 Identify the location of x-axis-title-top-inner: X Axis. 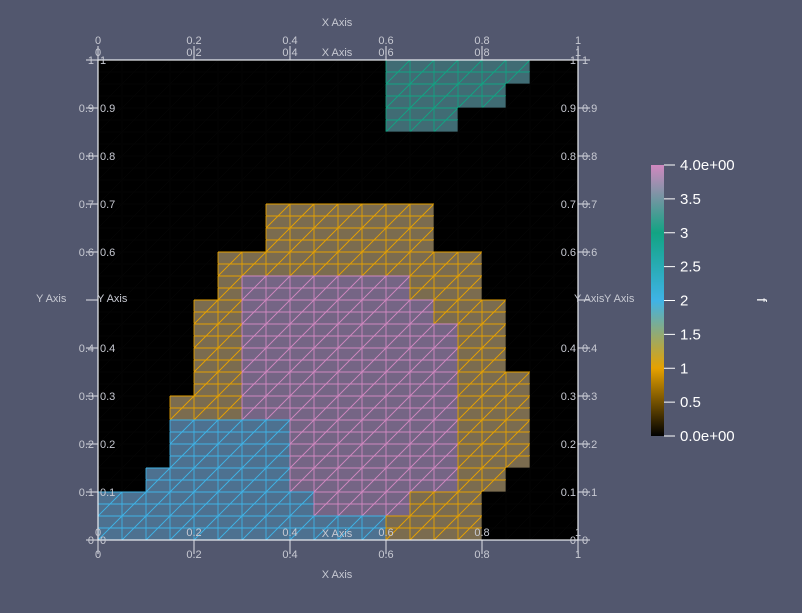
(337, 53).